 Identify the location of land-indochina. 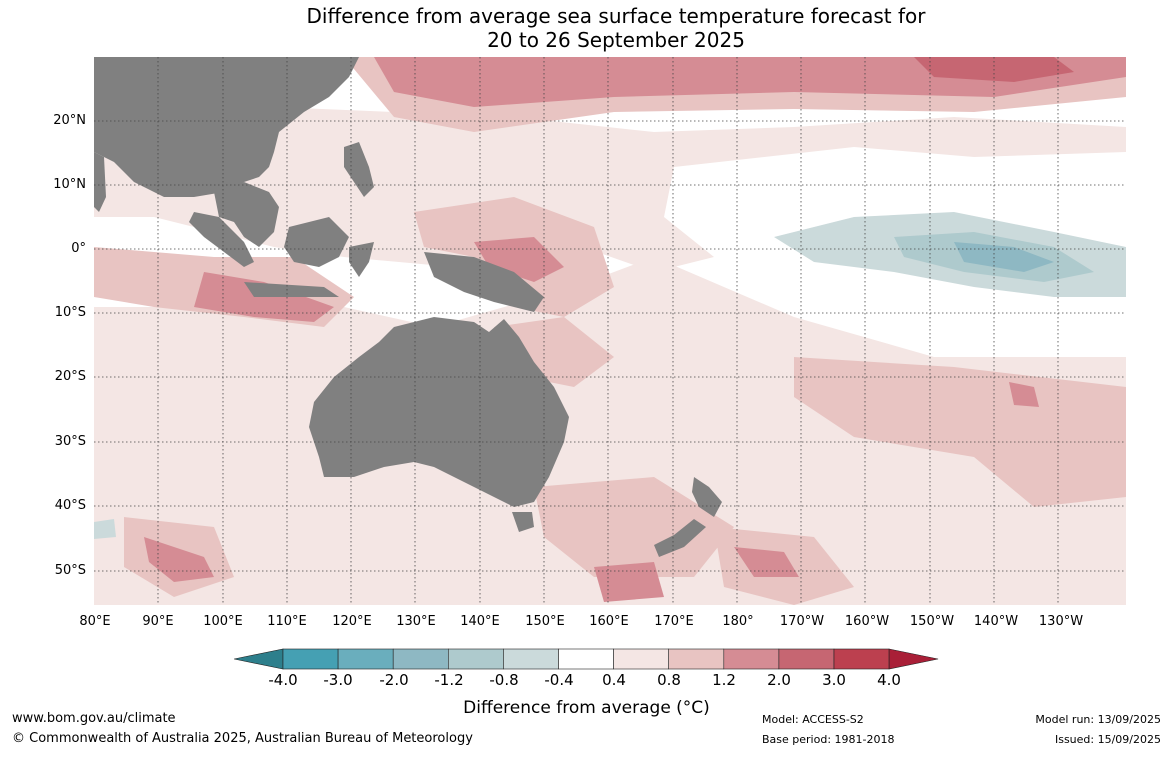
(246, 214).